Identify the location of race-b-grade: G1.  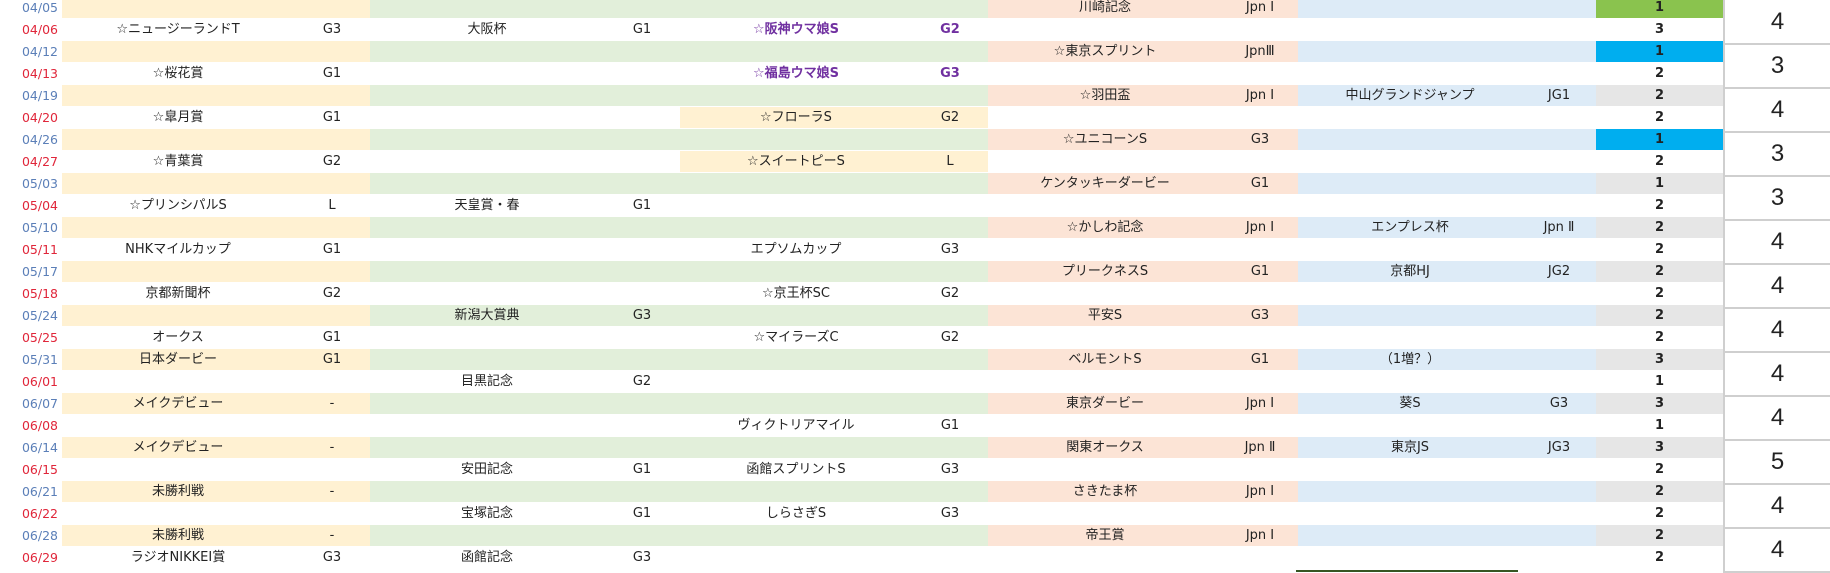
(642, 513).